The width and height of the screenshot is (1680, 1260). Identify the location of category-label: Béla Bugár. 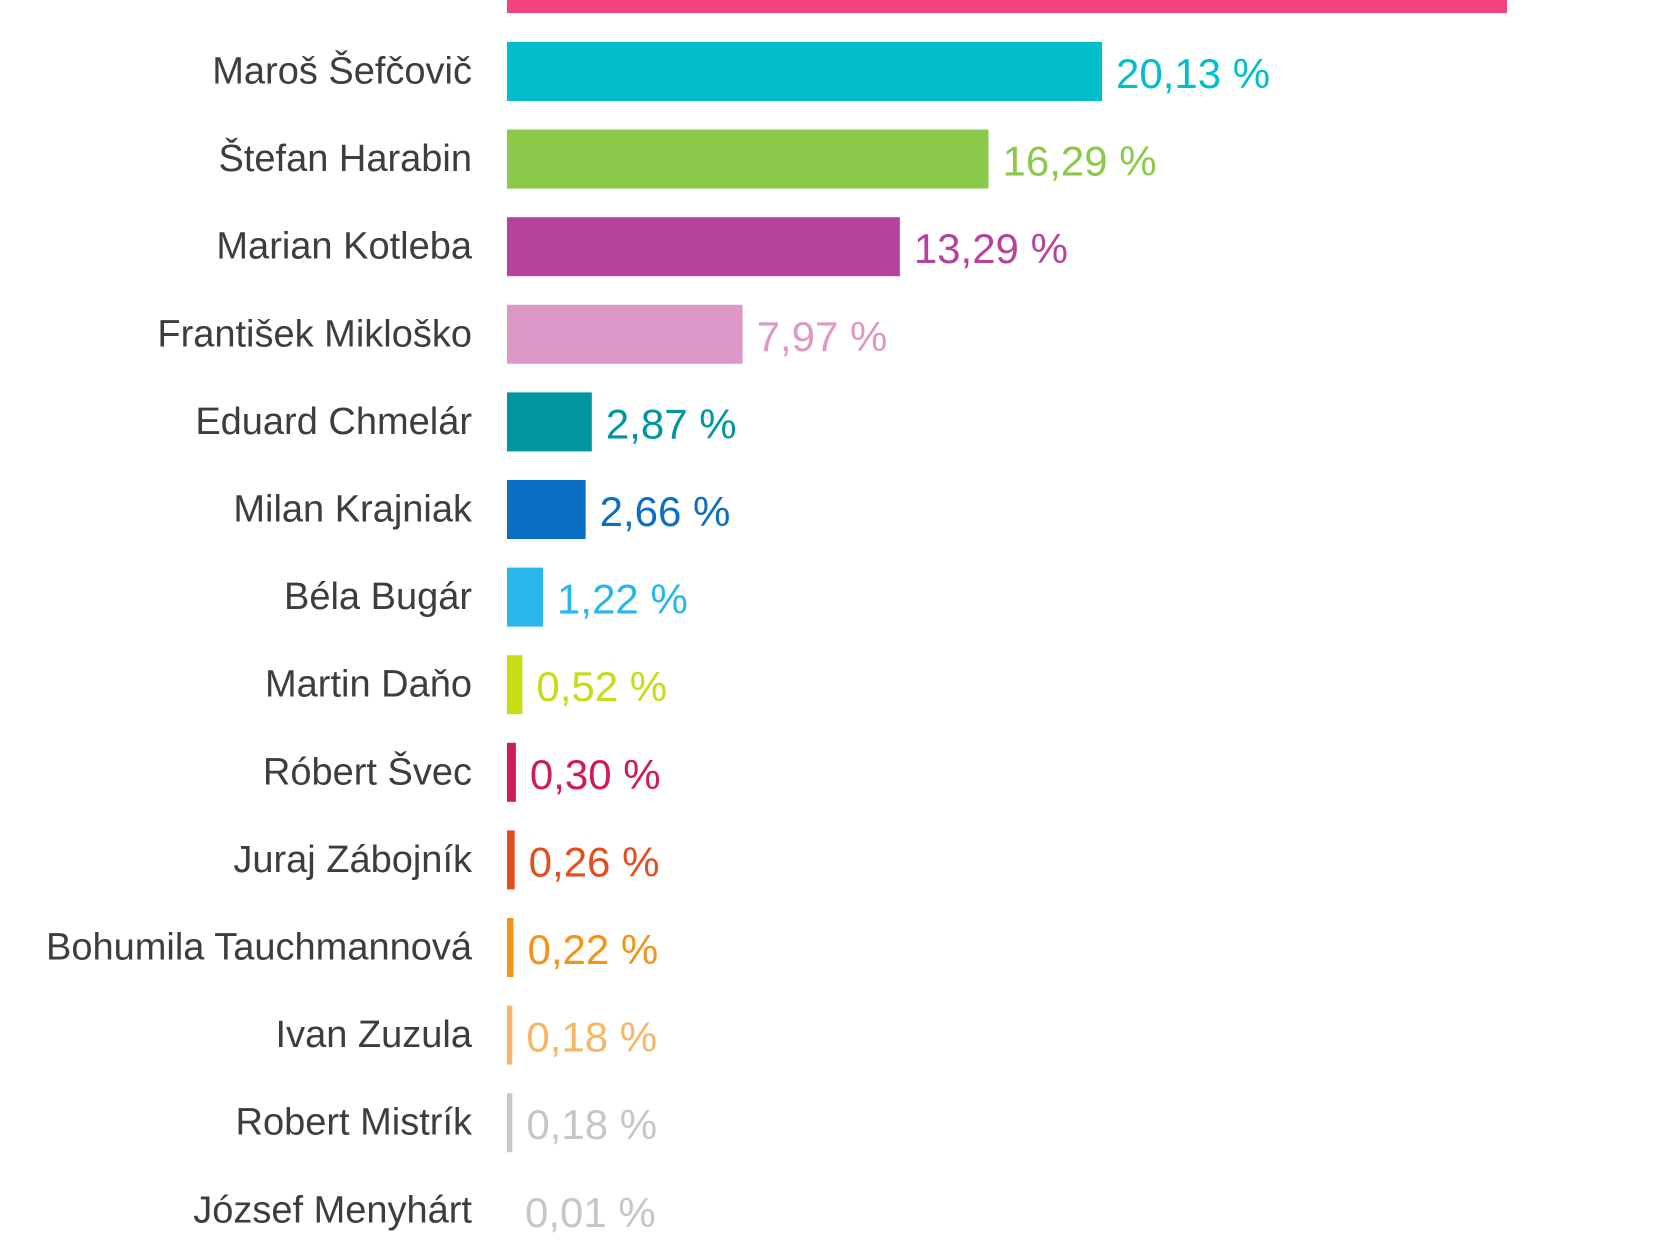
(378, 597).